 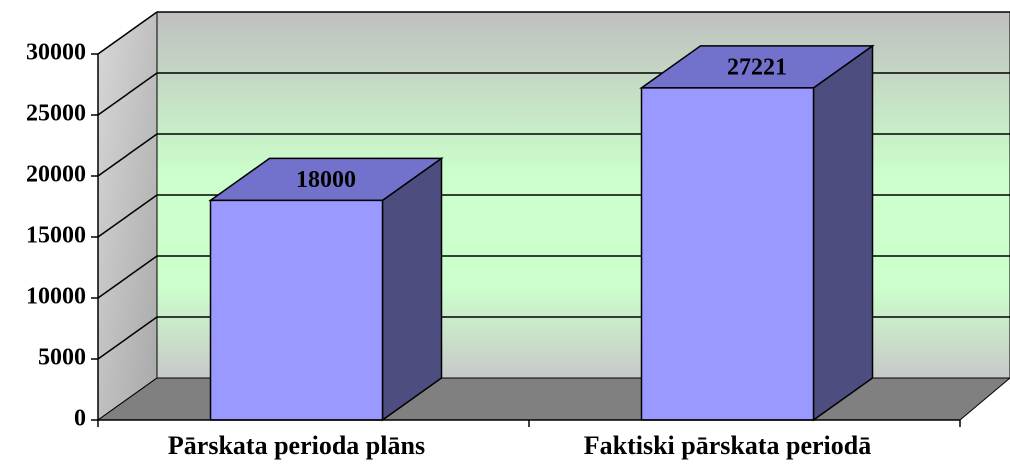 What do you see at coordinates (296, 445) in the screenshot?
I see `x-tick-label: Pārskata perioda plāns` at bounding box center [296, 445].